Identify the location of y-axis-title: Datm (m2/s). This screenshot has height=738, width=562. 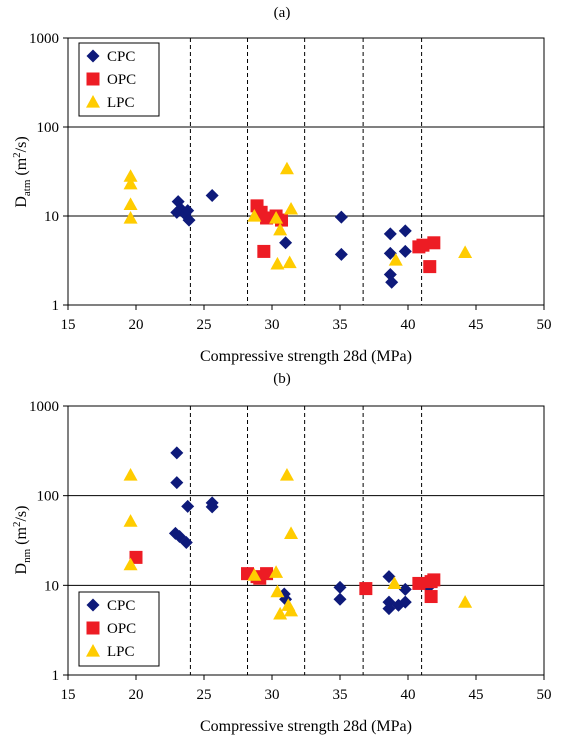
(22, 171).